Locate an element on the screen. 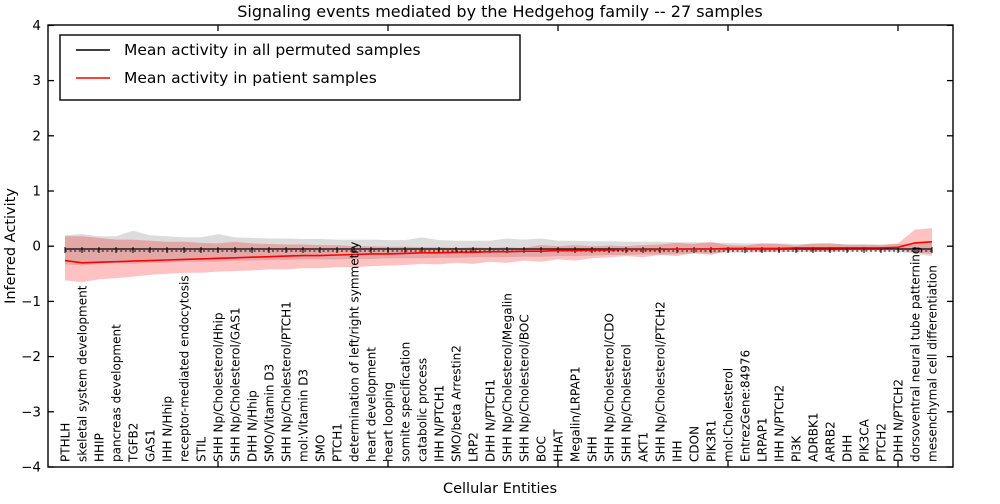 The width and height of the screenshot is (1000, 504). x-tick-label: SHH Np/Cholesterol/GAS1 is located at coordinates (236, 384).